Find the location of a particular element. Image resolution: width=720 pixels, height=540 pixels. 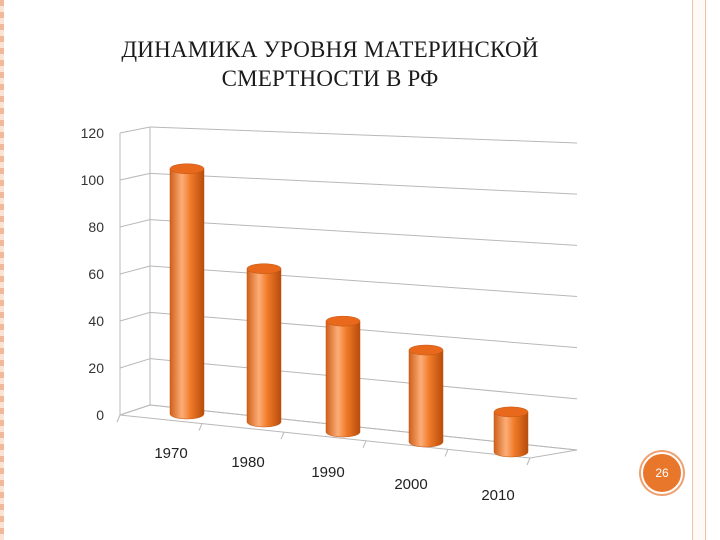

bar-1970 is located at coordinates (187, 291).